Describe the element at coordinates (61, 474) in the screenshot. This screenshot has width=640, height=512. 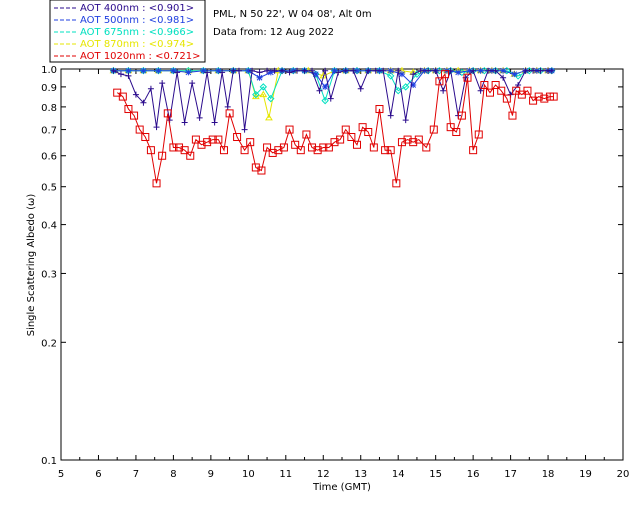
I see `x-tick-label: 5` at that location.